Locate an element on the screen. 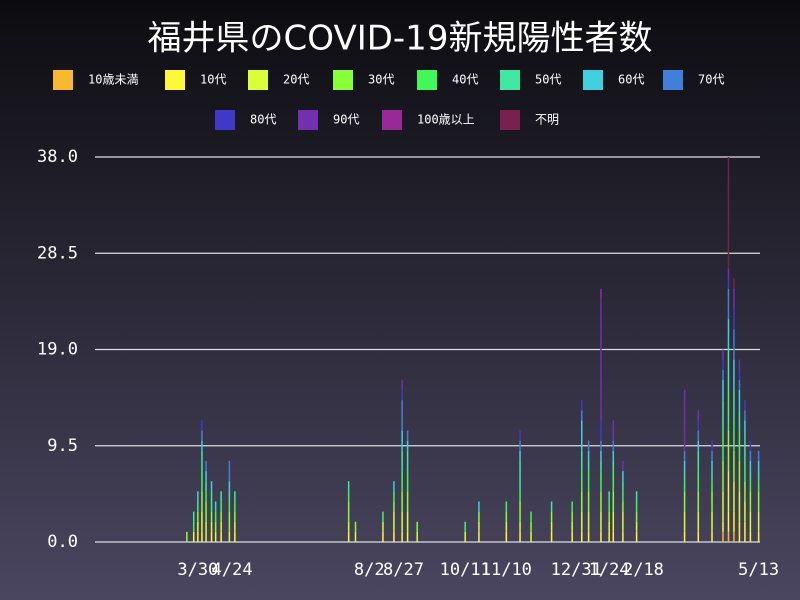  y-tick-label: 28.5 is located at coordinates (57, 253).